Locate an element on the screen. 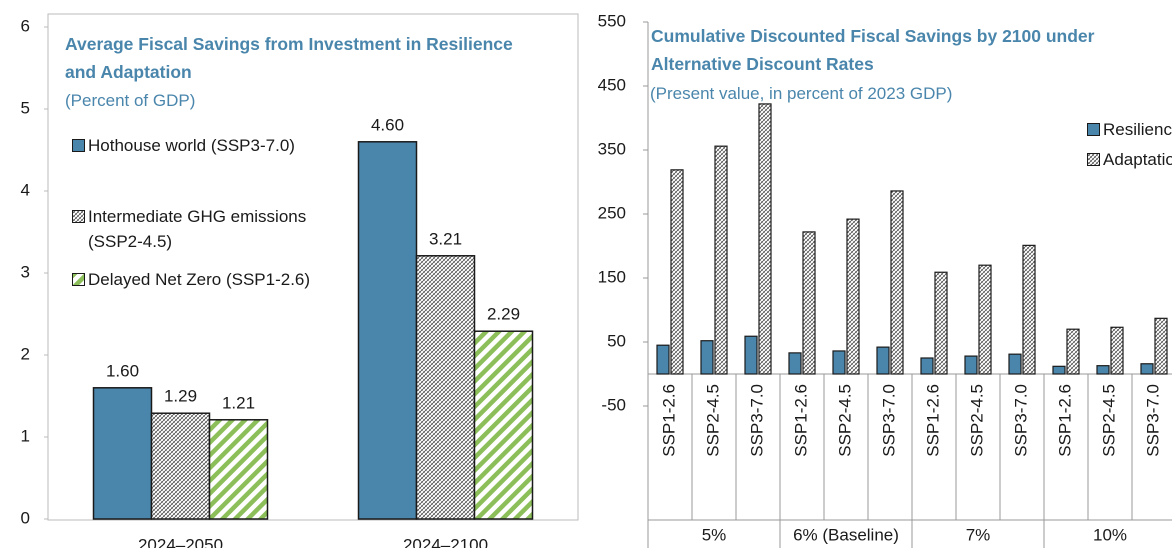 The width and height of the screenshot is (1172, 548). x-tick-label: 2024–2100 is located at coordinates (445, 541).